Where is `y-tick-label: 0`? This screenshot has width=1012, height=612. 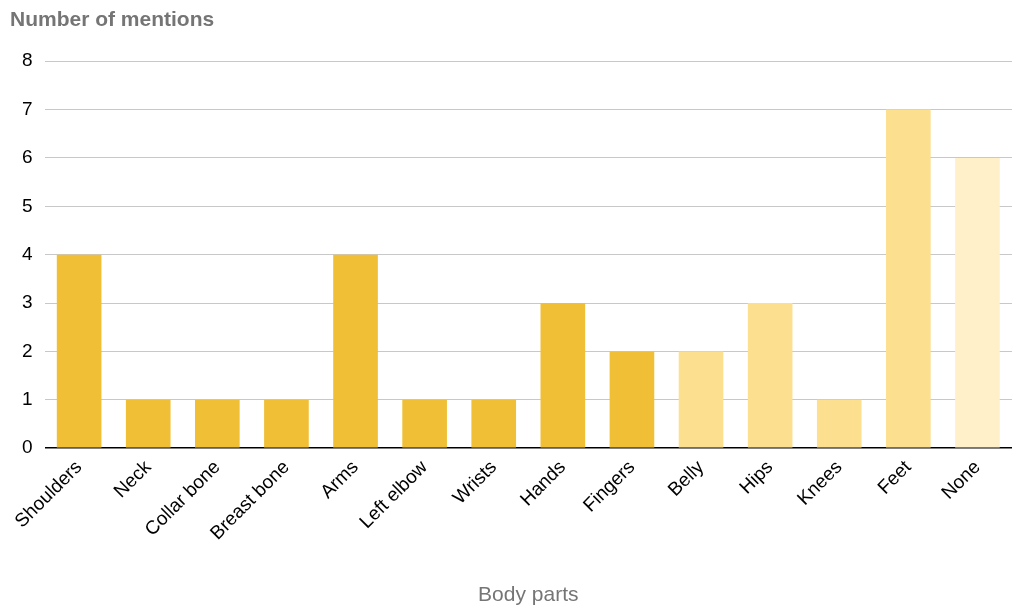
y-tick-label: 0 is located at coordinates (27, 447).